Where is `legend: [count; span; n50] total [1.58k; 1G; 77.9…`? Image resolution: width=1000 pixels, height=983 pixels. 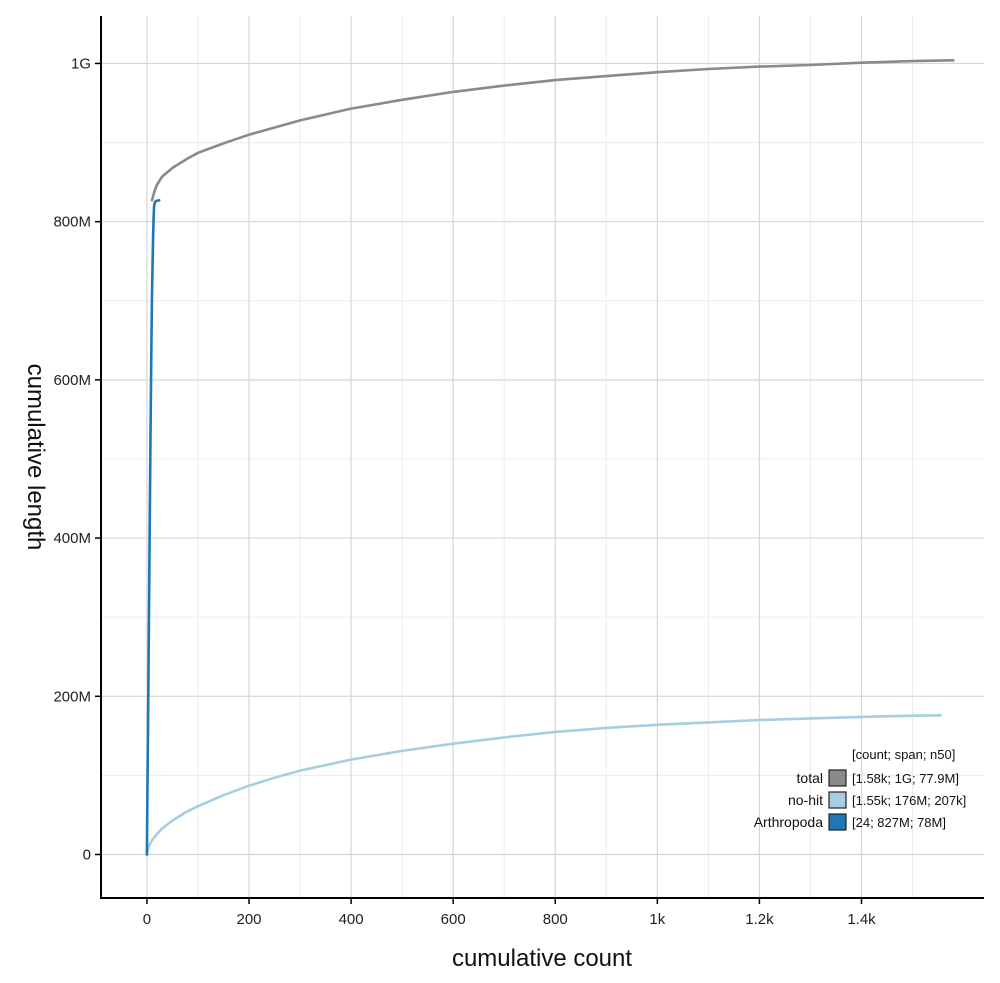
legend: [count; span; n50] total [1.58k; 1G; 77.9… is located at coordinates (860, 789).